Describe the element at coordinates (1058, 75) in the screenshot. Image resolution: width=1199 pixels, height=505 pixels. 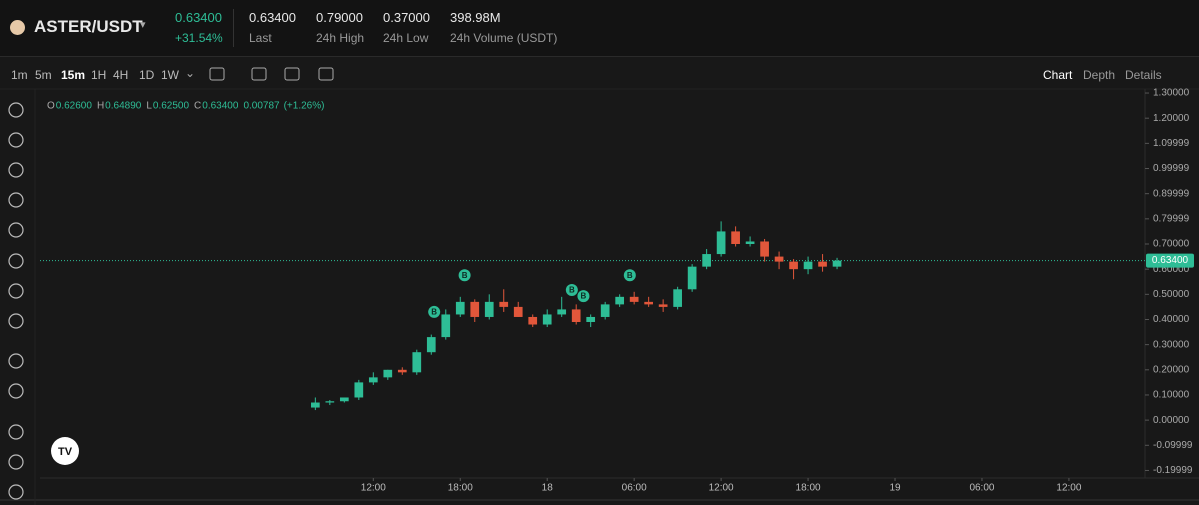
I see `tab: Chart` at that location.